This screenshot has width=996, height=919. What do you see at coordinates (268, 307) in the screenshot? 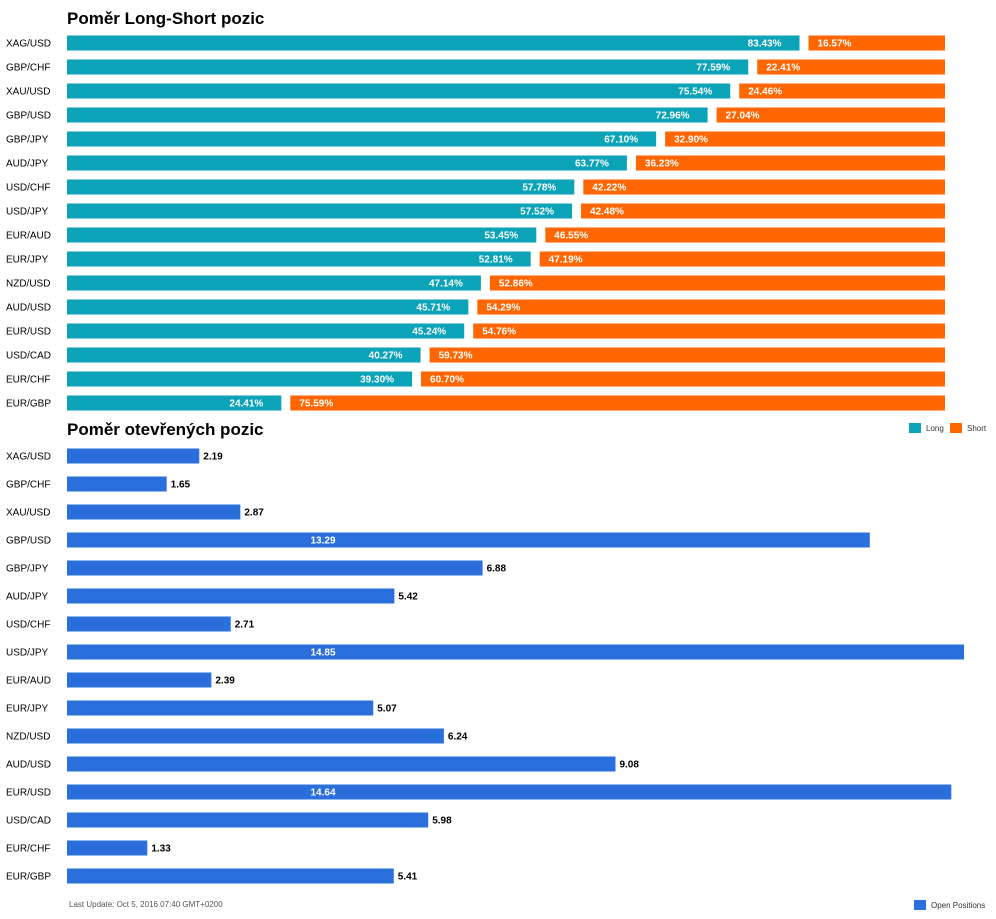
I see `bar-long-aud-usd` at bounding box center [268, 307].